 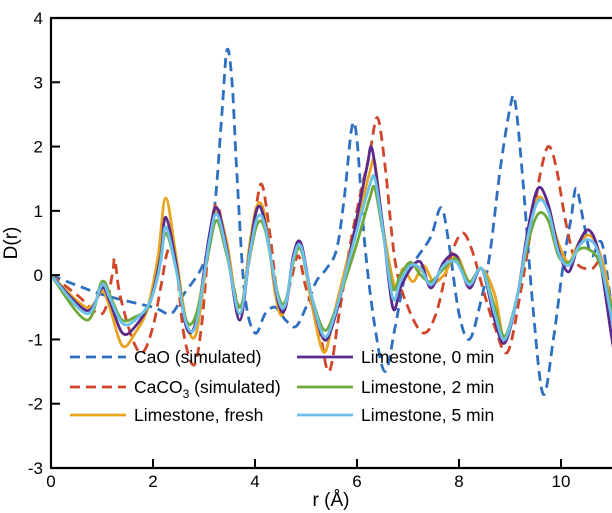 I want to click on legend-item-limestone-2-min: Limestone, 2 min, so click(x=395, y=387).